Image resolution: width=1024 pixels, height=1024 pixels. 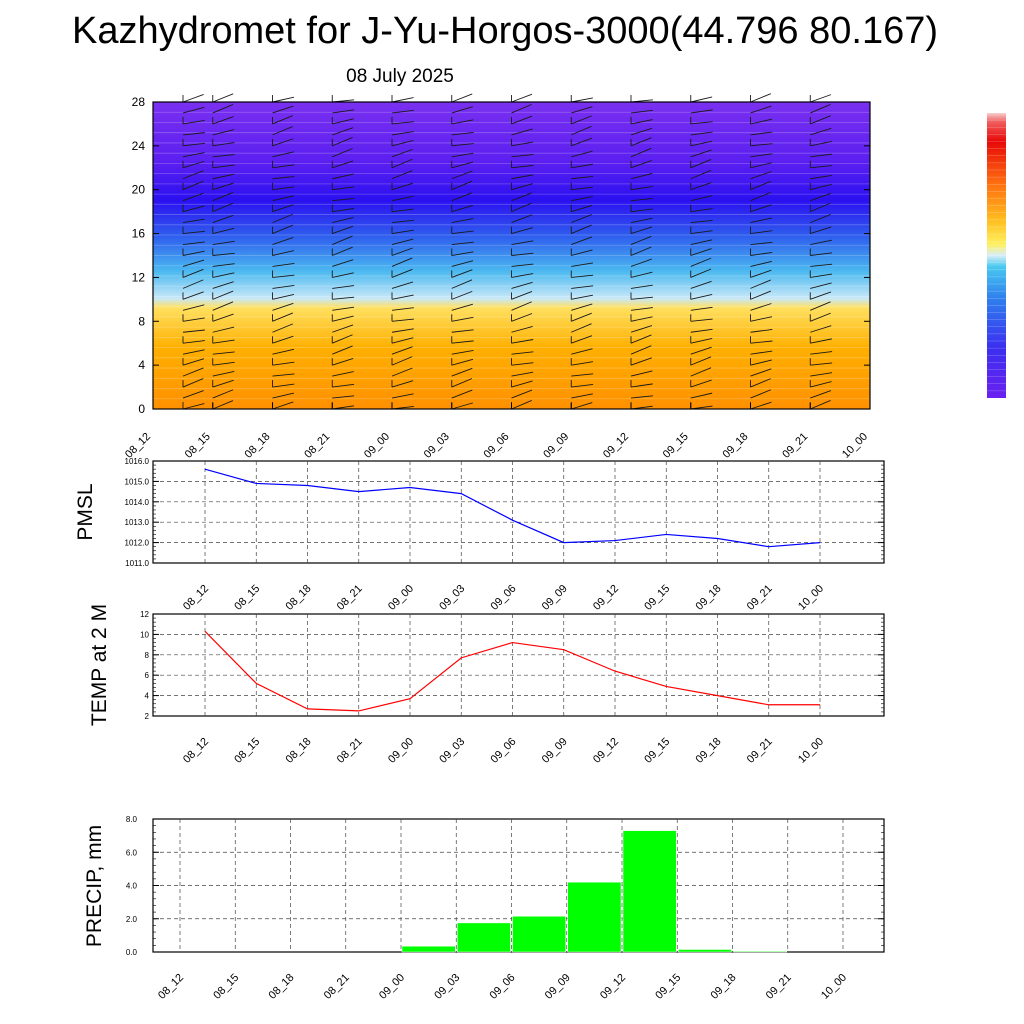 I want to click on x-tick-label: 09_15, so click(x=668, y=987).